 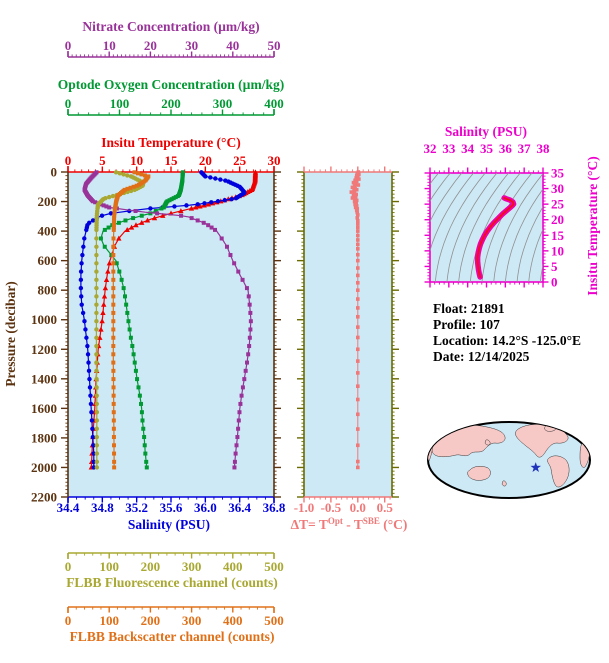 What do you see at coordinates (48, 290) in the screenshot?
I see `tick-label: 800` at bounding box center [48, 290].